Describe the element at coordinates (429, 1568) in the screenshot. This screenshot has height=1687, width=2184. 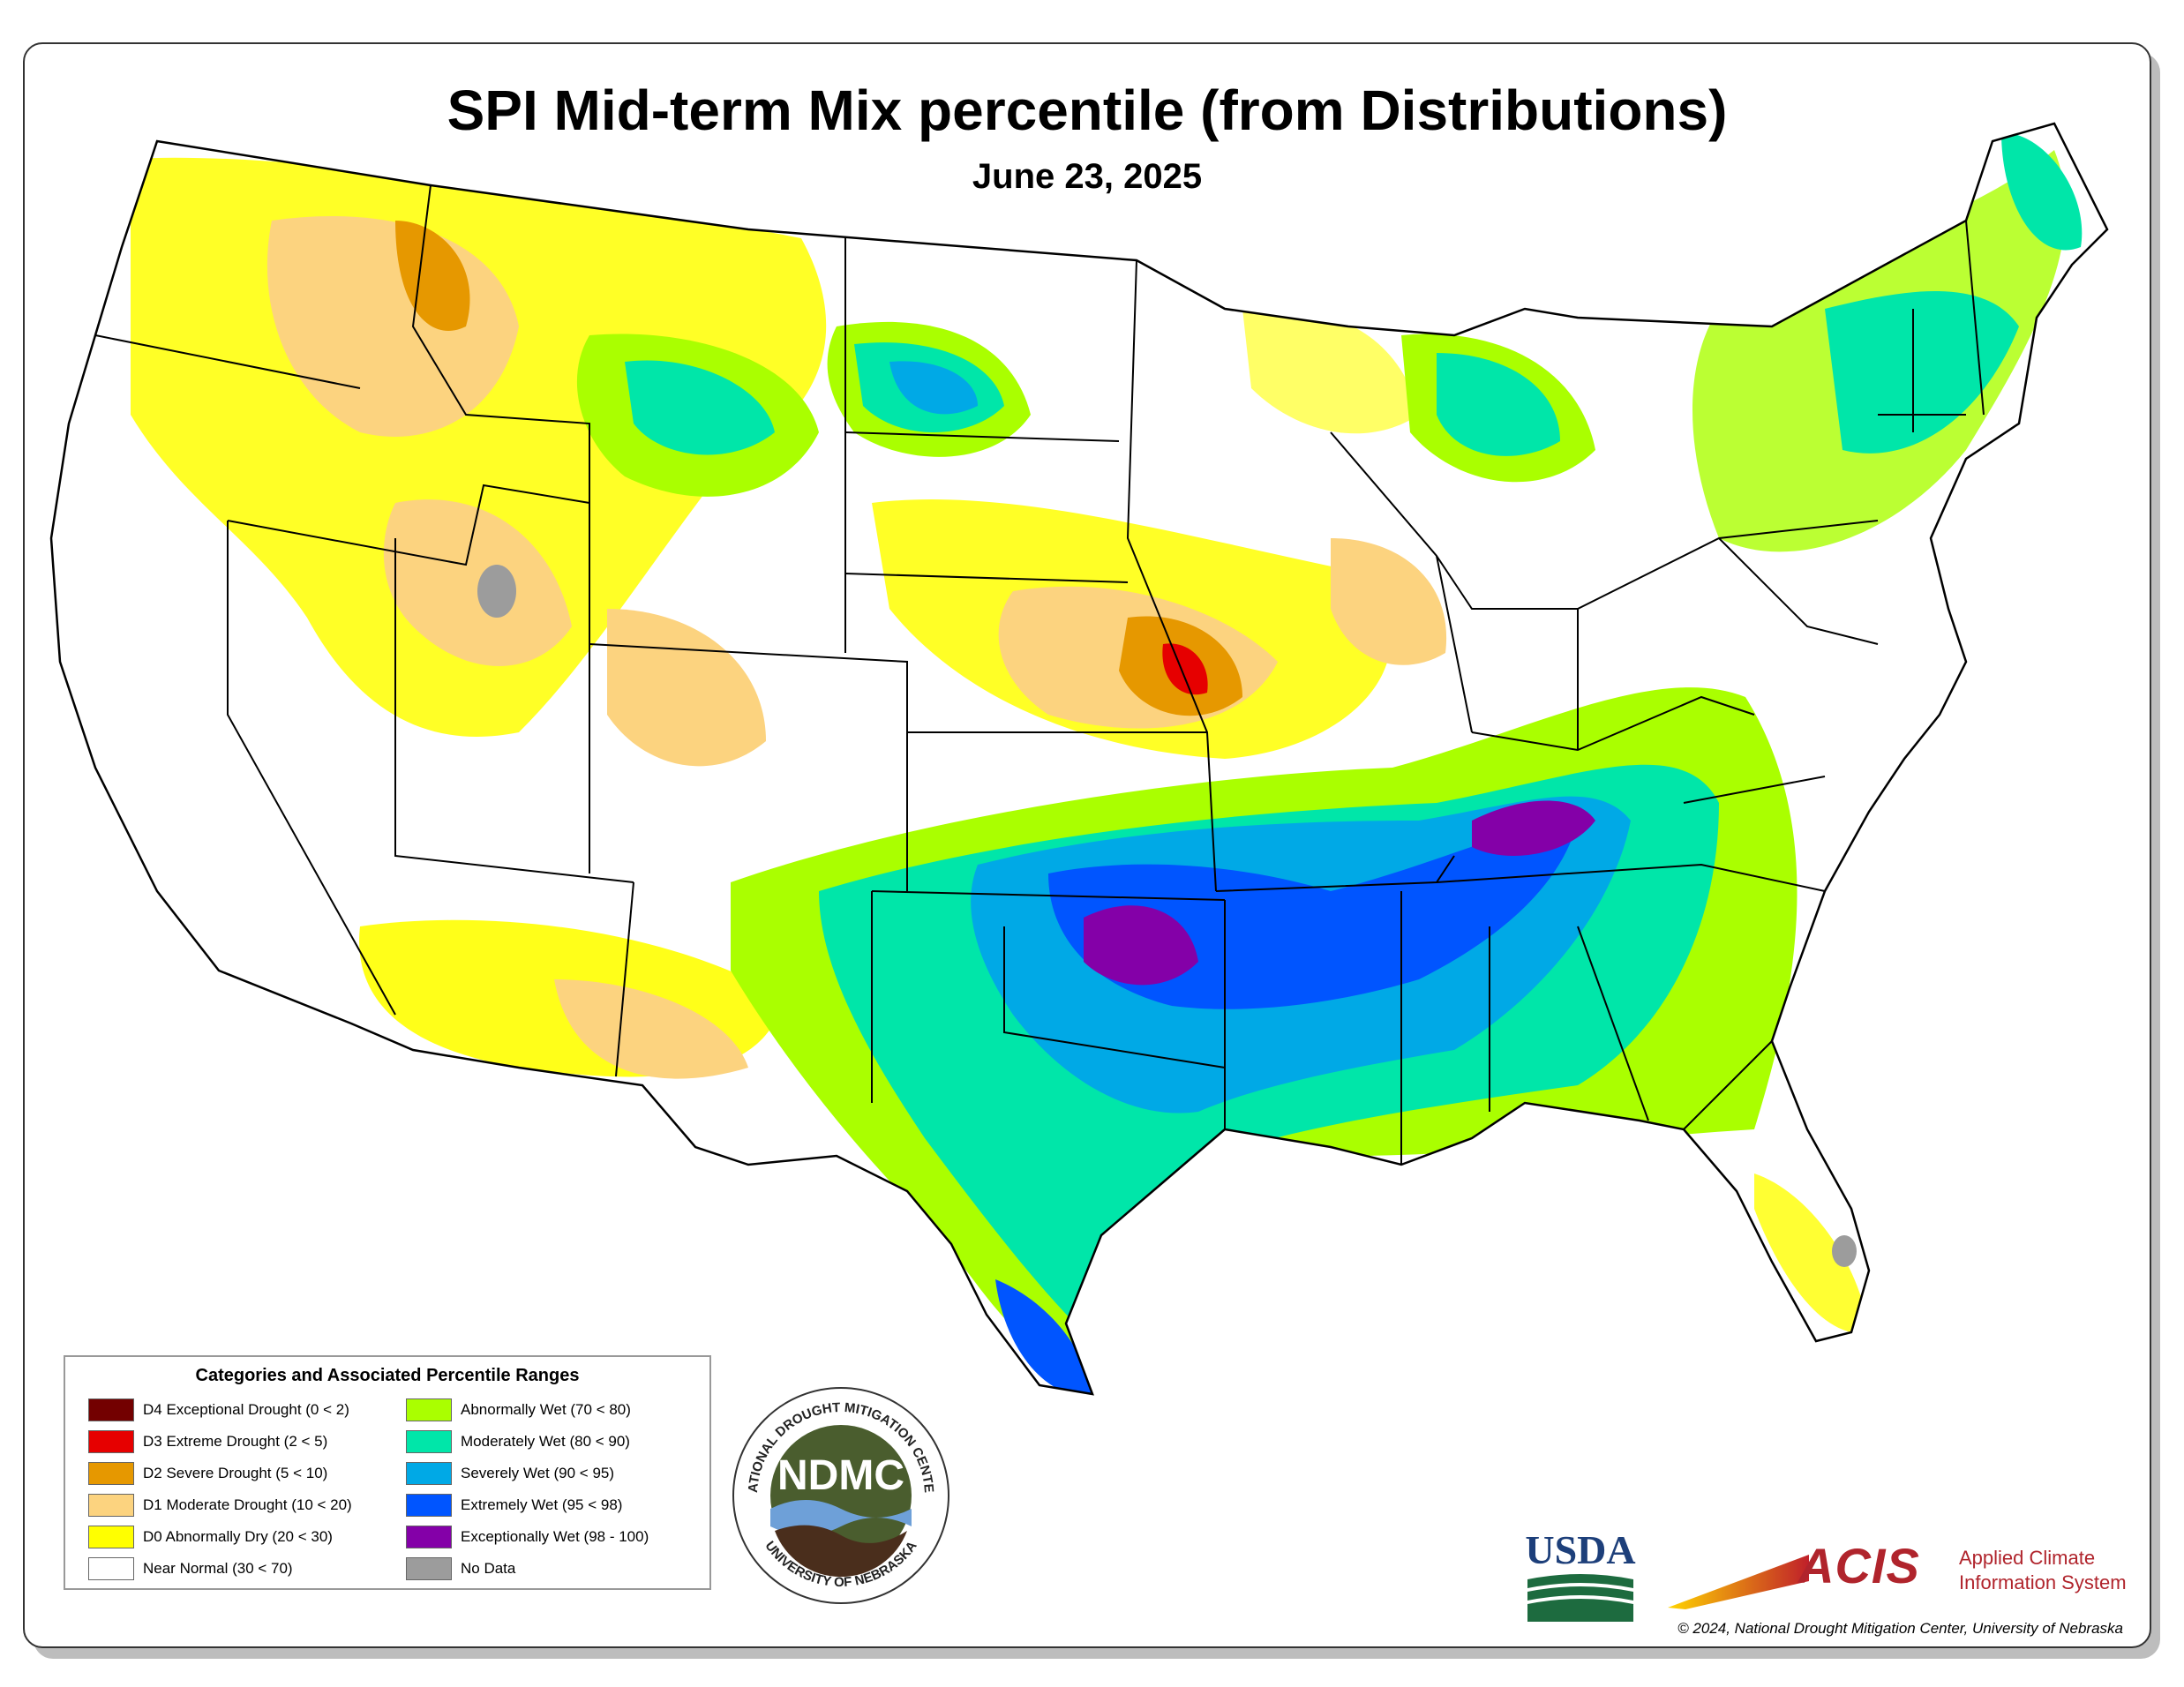
I see `swatch-nodata` at that location.